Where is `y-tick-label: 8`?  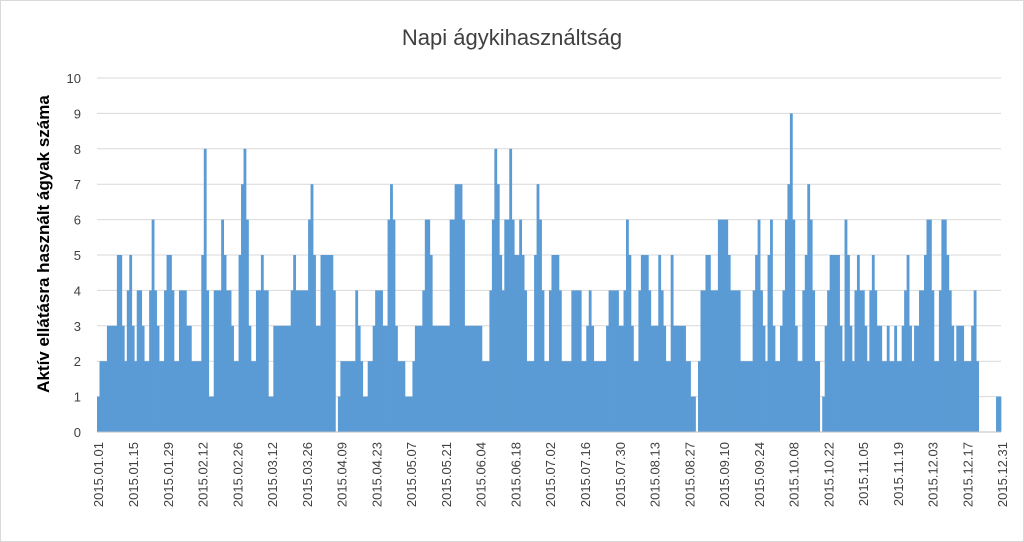
y-tick-label: 8 is located at coordinates (77, 149).